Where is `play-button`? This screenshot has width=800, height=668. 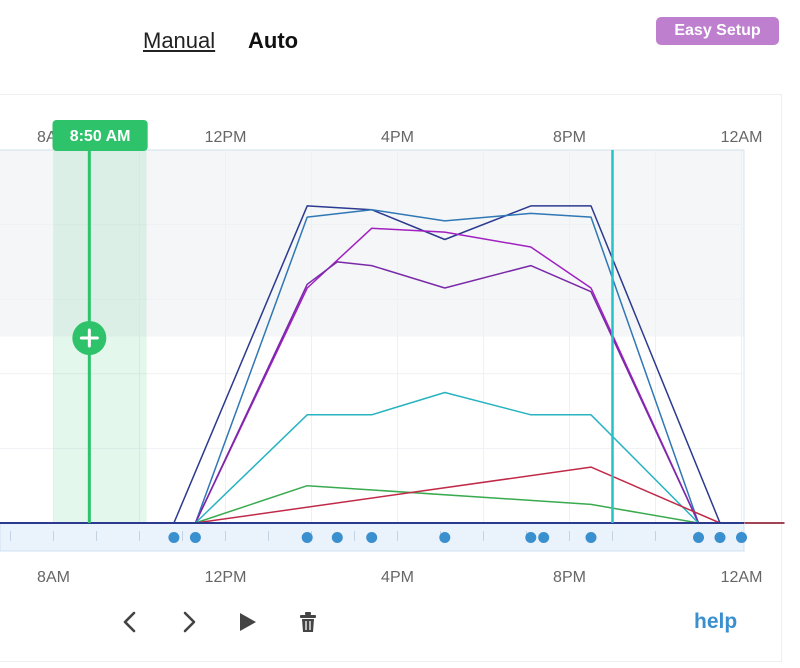
play-button is located at coordinates (247, 622).